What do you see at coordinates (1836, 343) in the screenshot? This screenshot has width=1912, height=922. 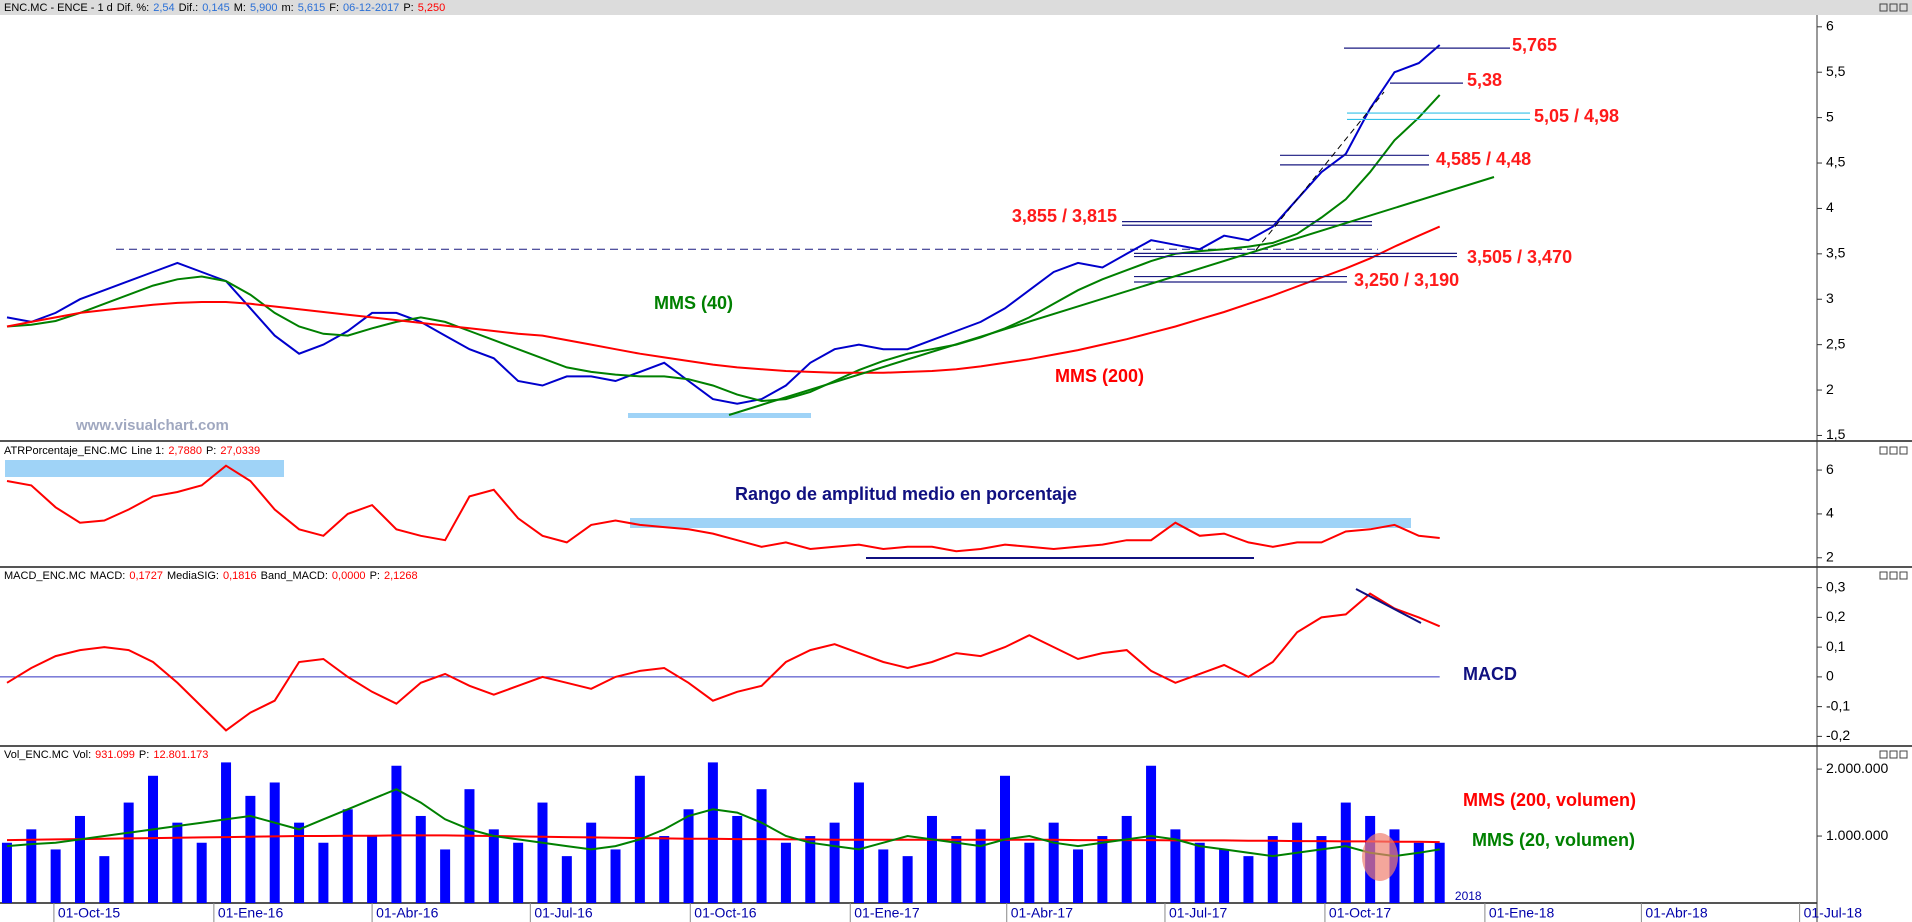 I see `y-tick-label: 2,5` at bounding box center [1836, 343].